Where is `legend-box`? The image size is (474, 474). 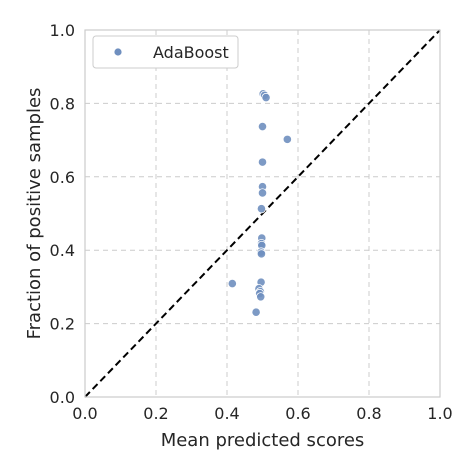 legend-box is located at coordinates (165, 52).